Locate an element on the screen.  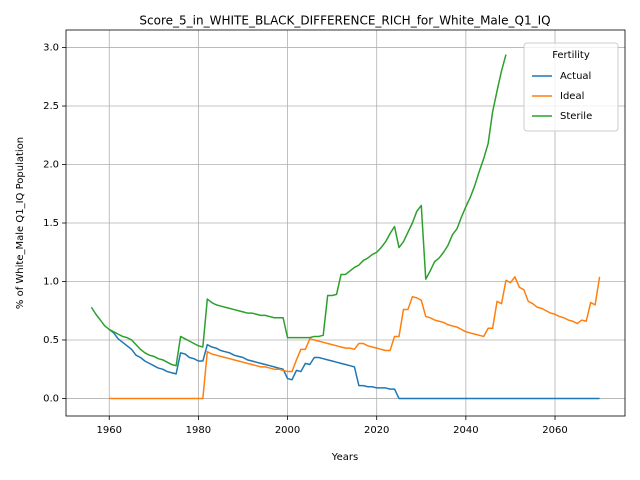
x-tick-label: 1960 is located at coordinates (109, 430).